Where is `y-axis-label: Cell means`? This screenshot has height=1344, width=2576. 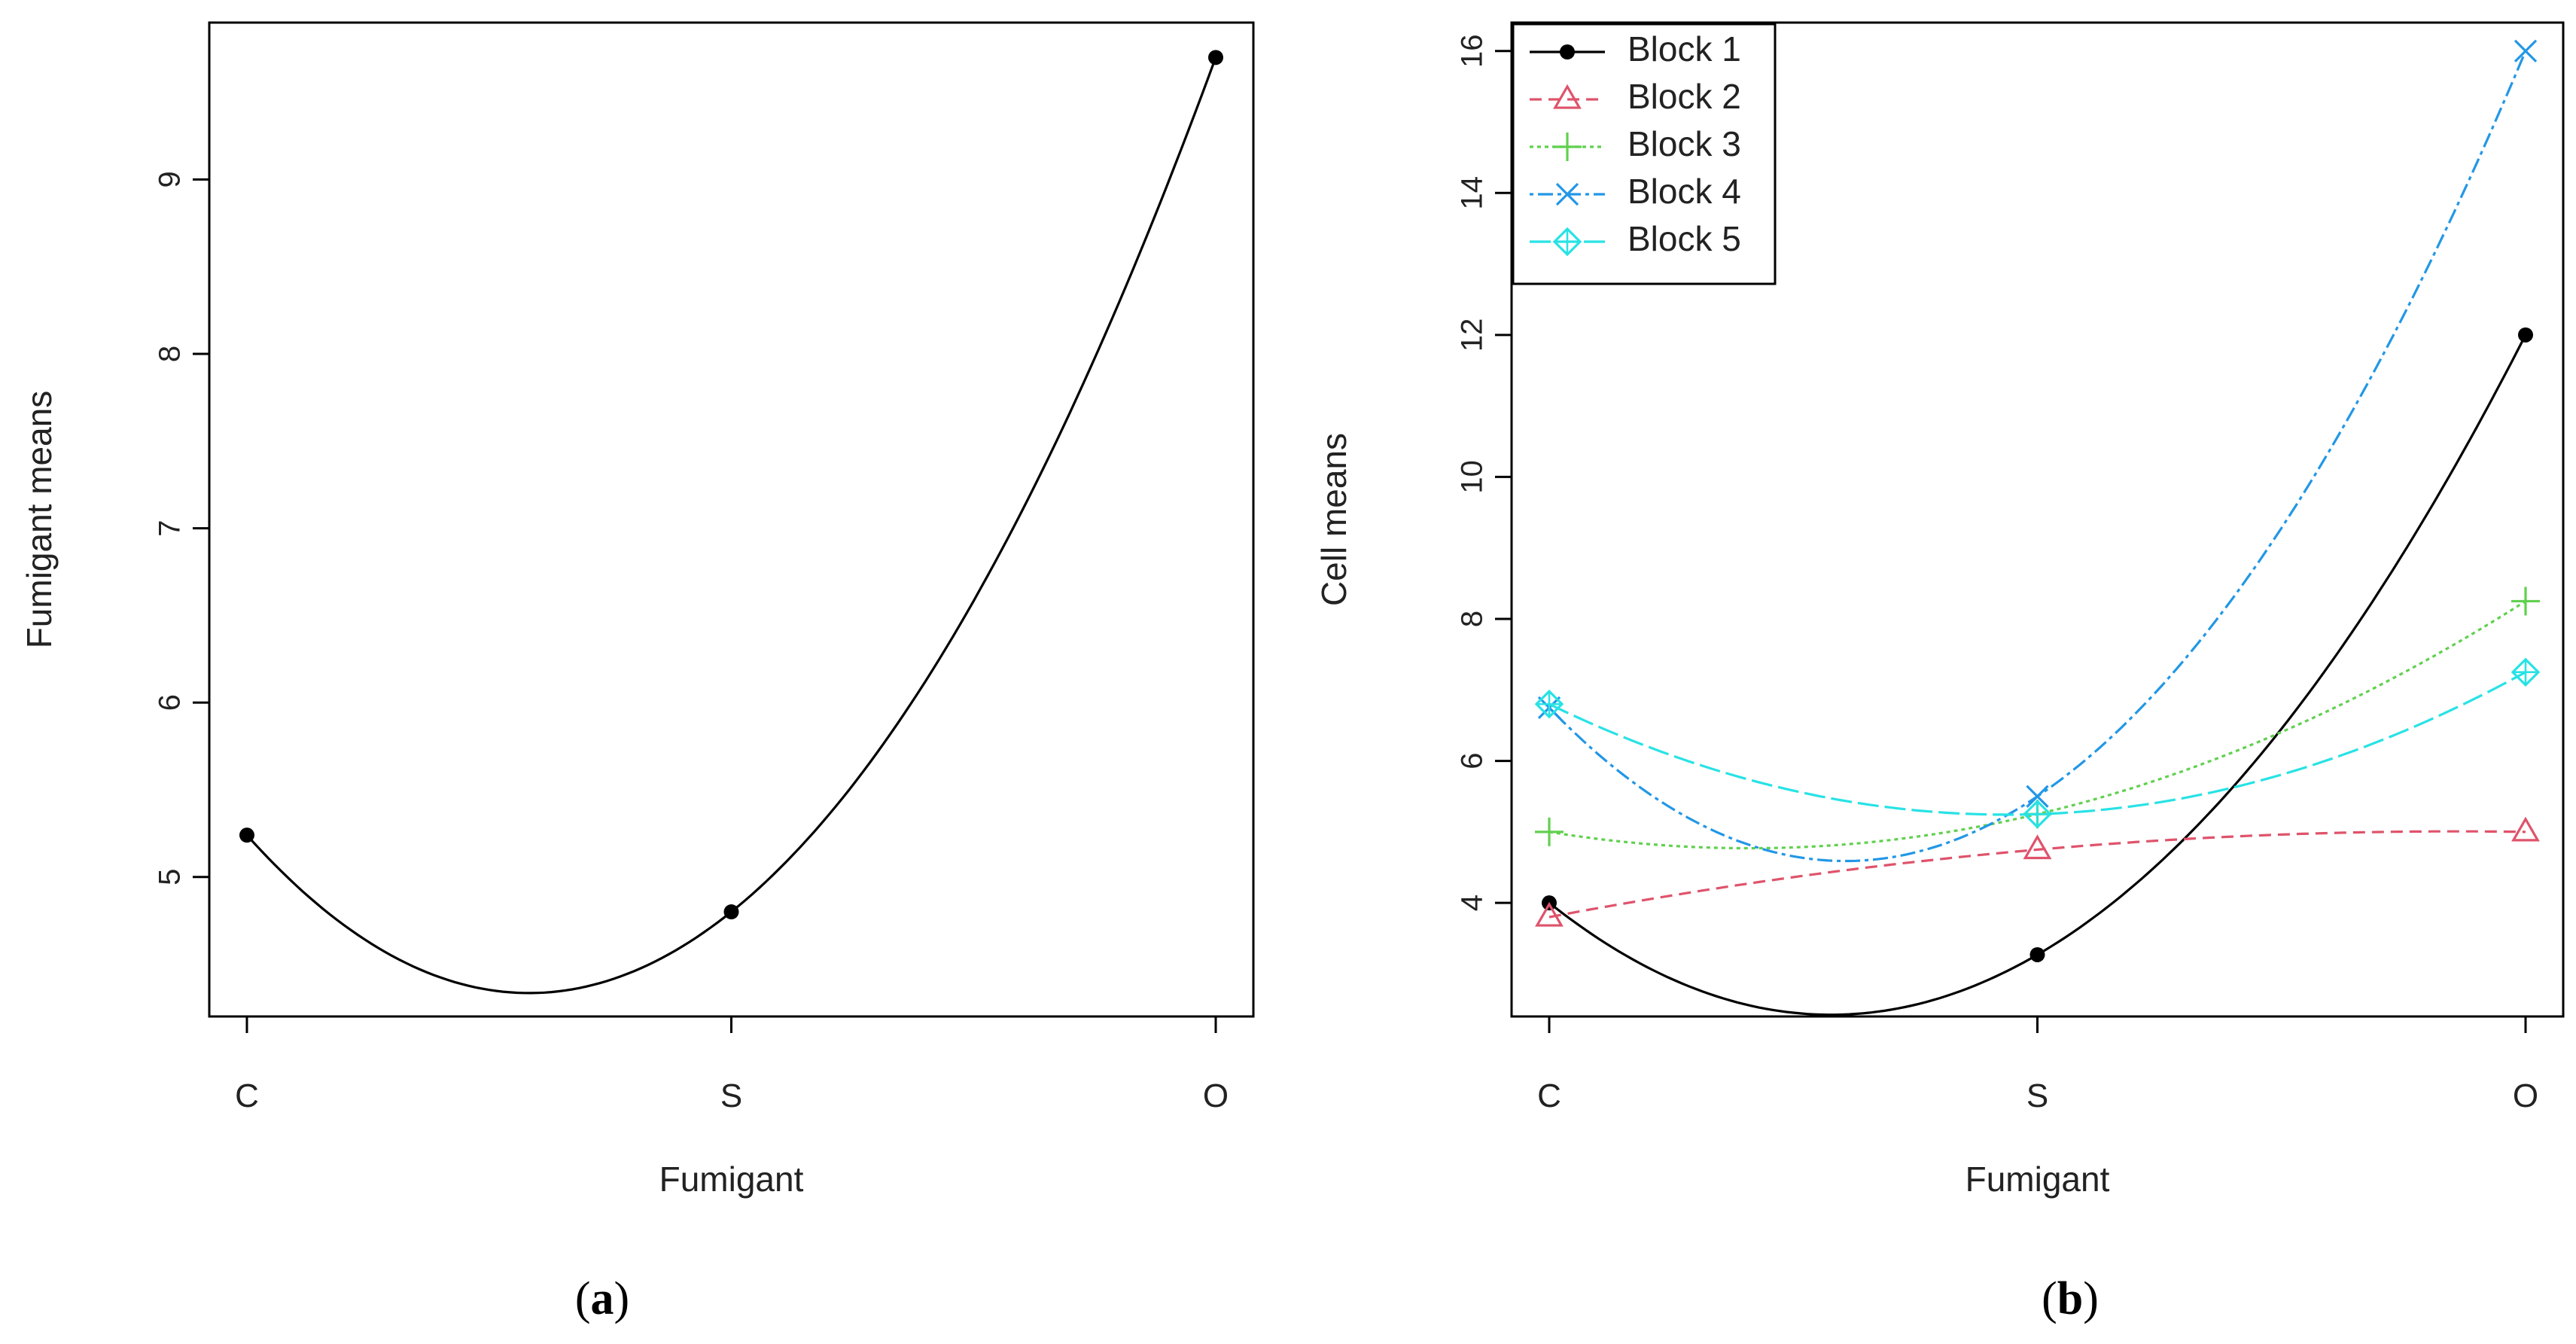 y-axis-label: Cell means is located at coordinates (1333, 519).